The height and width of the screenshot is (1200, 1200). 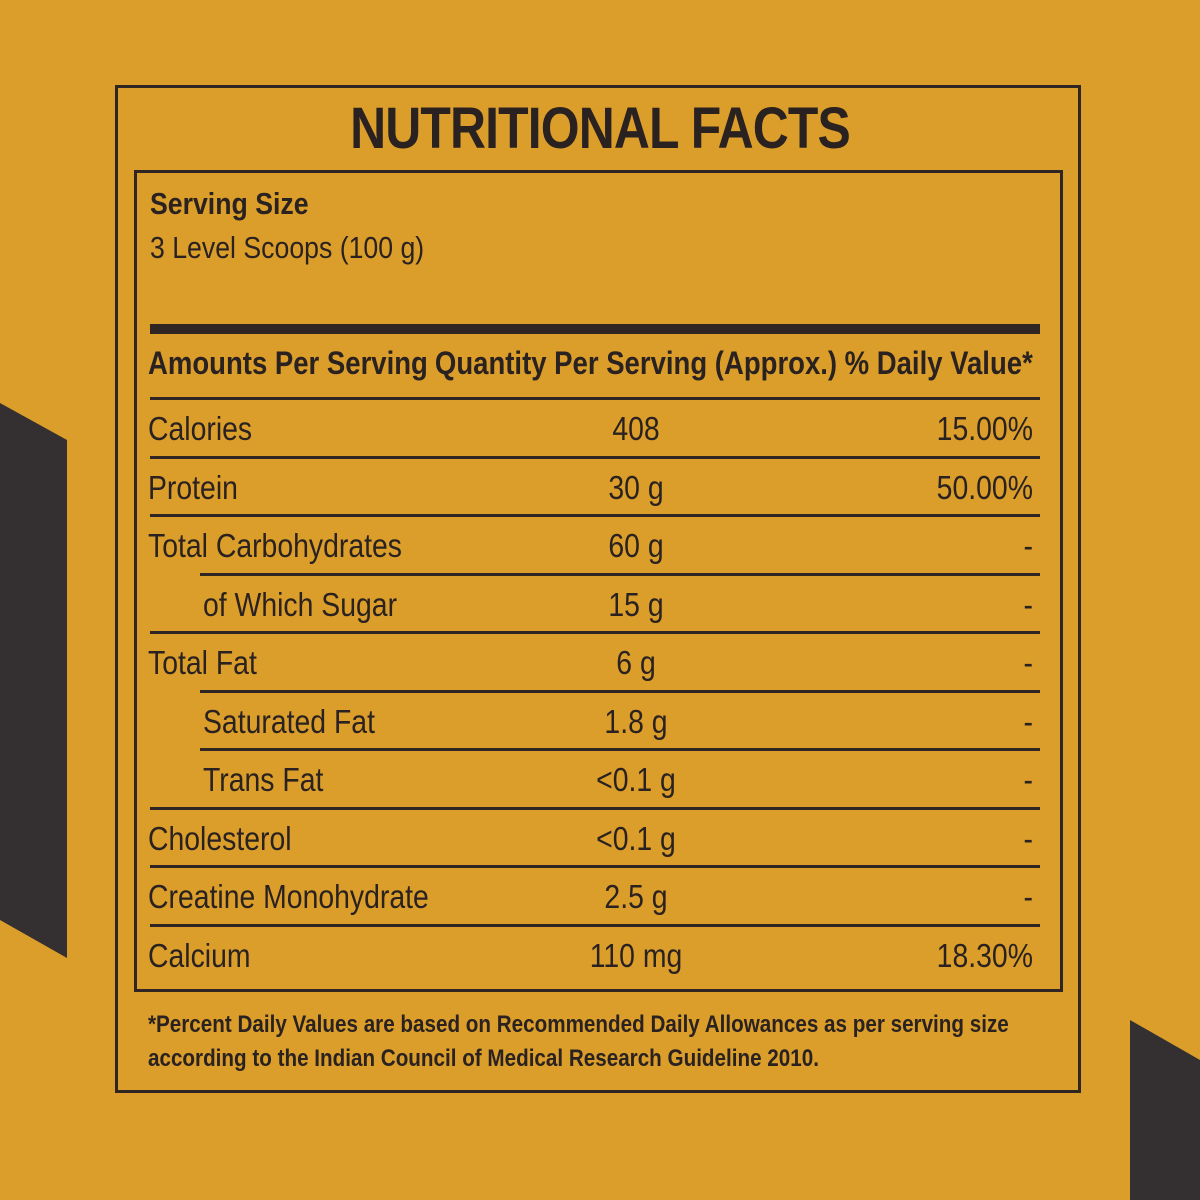 What do you see at coordinates (1165, 1110) in the screenshot?
I see `right-dark-stripe` at bounding box center [1165, 1110].